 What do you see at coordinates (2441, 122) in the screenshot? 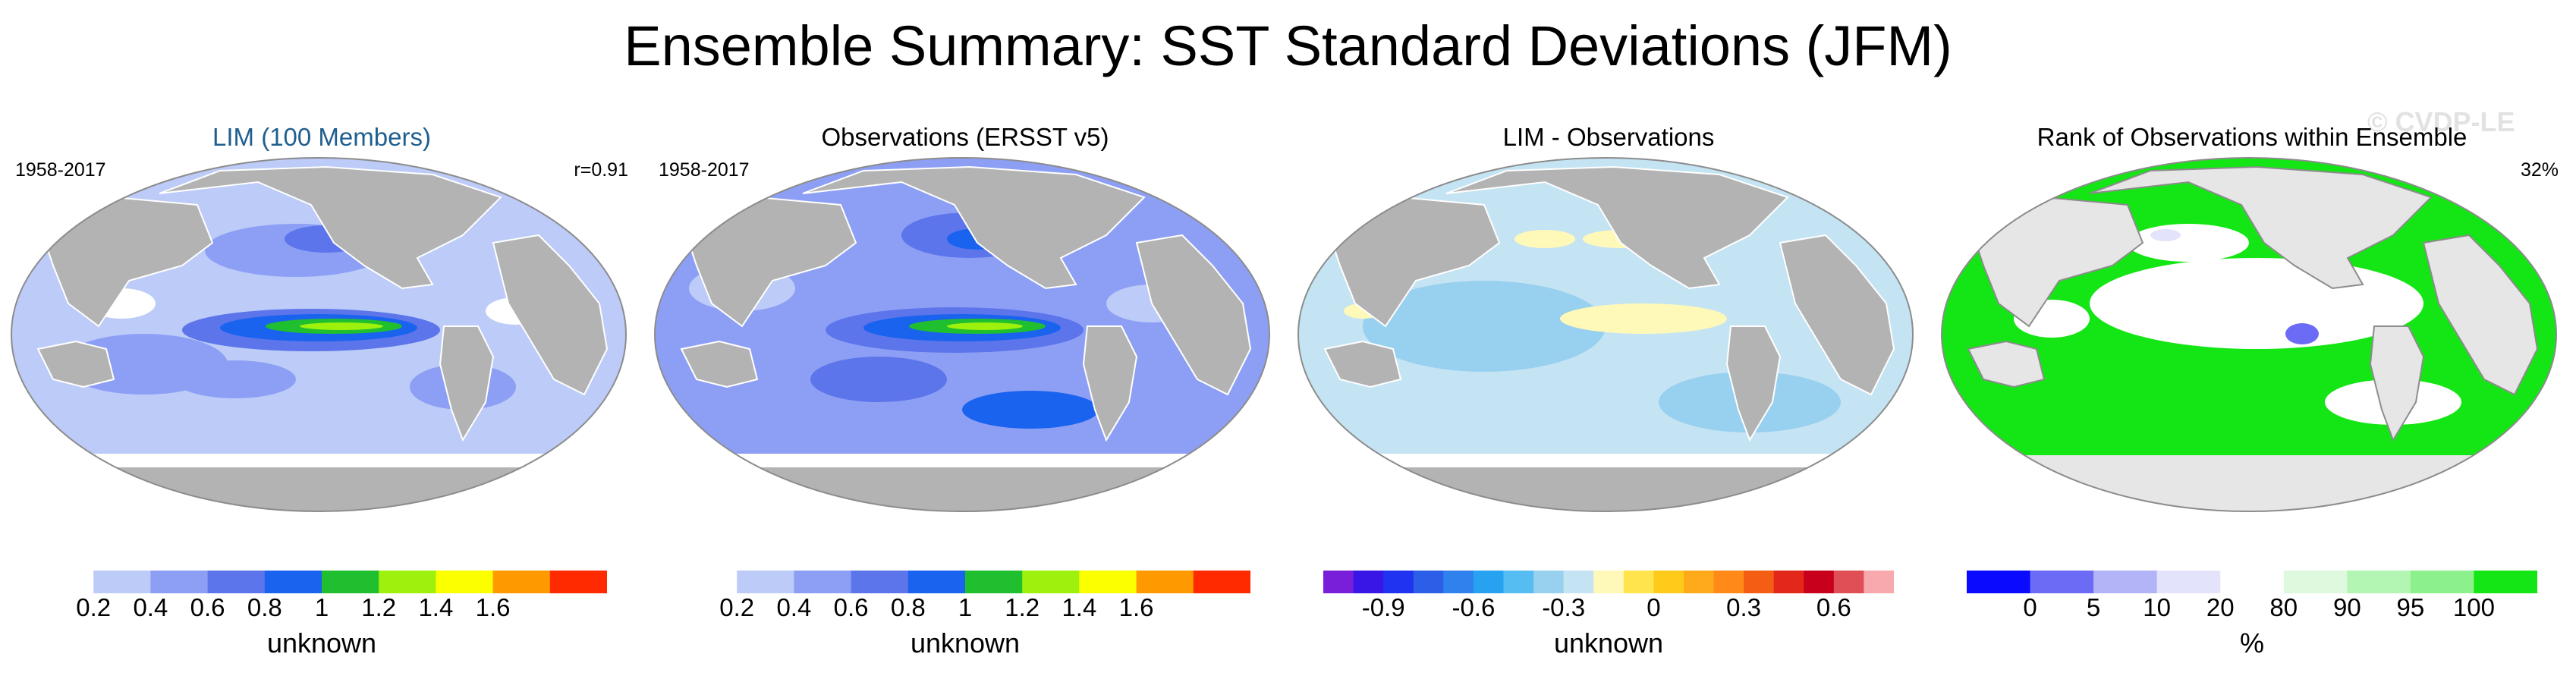
I see `watermark: © CVDP-LE` at bounding box center [2441, 122].